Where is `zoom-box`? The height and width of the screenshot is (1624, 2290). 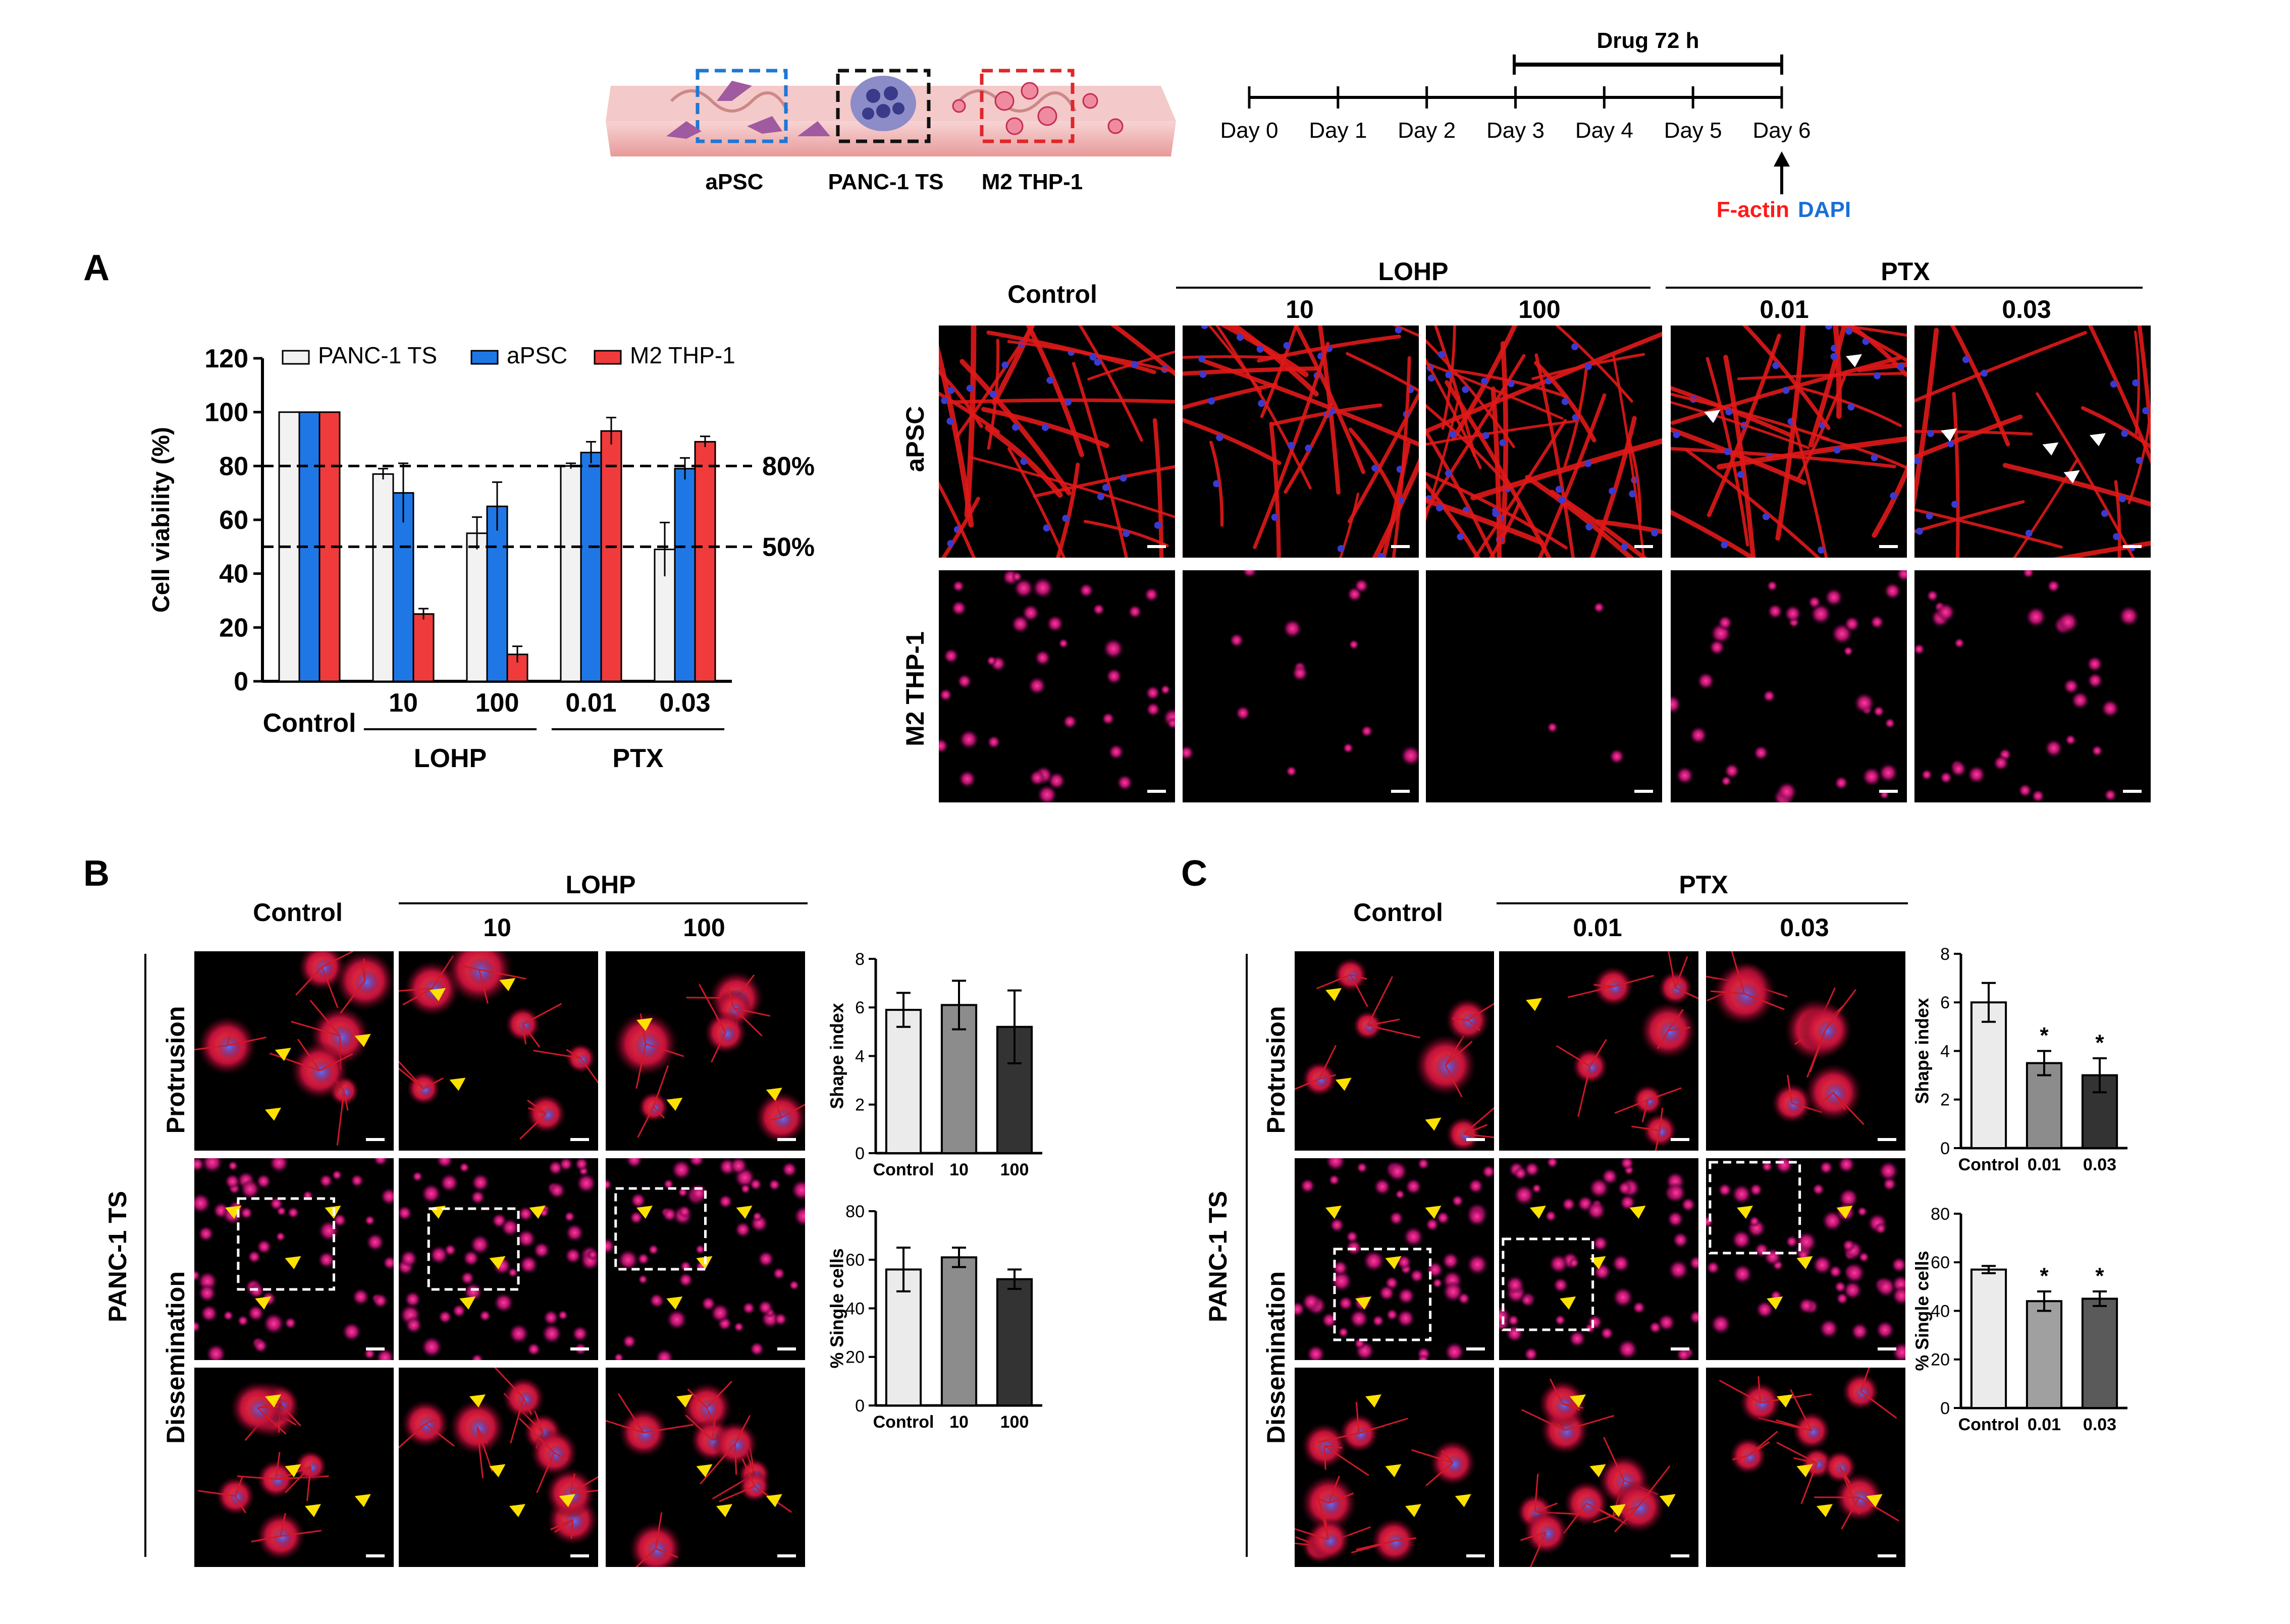
zoom-box is located at coordinates (473, 1249).